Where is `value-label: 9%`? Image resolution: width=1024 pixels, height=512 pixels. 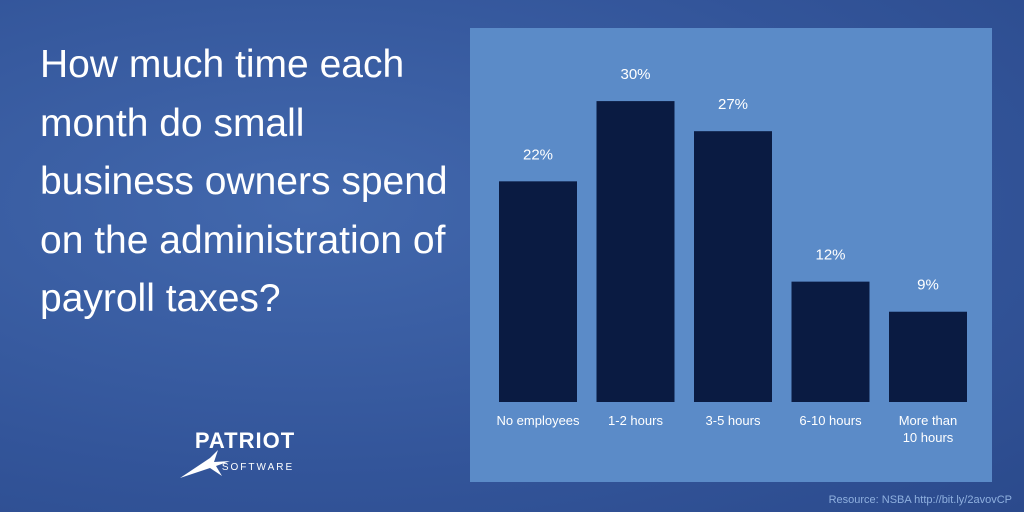 value-label: 9% is located at coordinates (928, 285).